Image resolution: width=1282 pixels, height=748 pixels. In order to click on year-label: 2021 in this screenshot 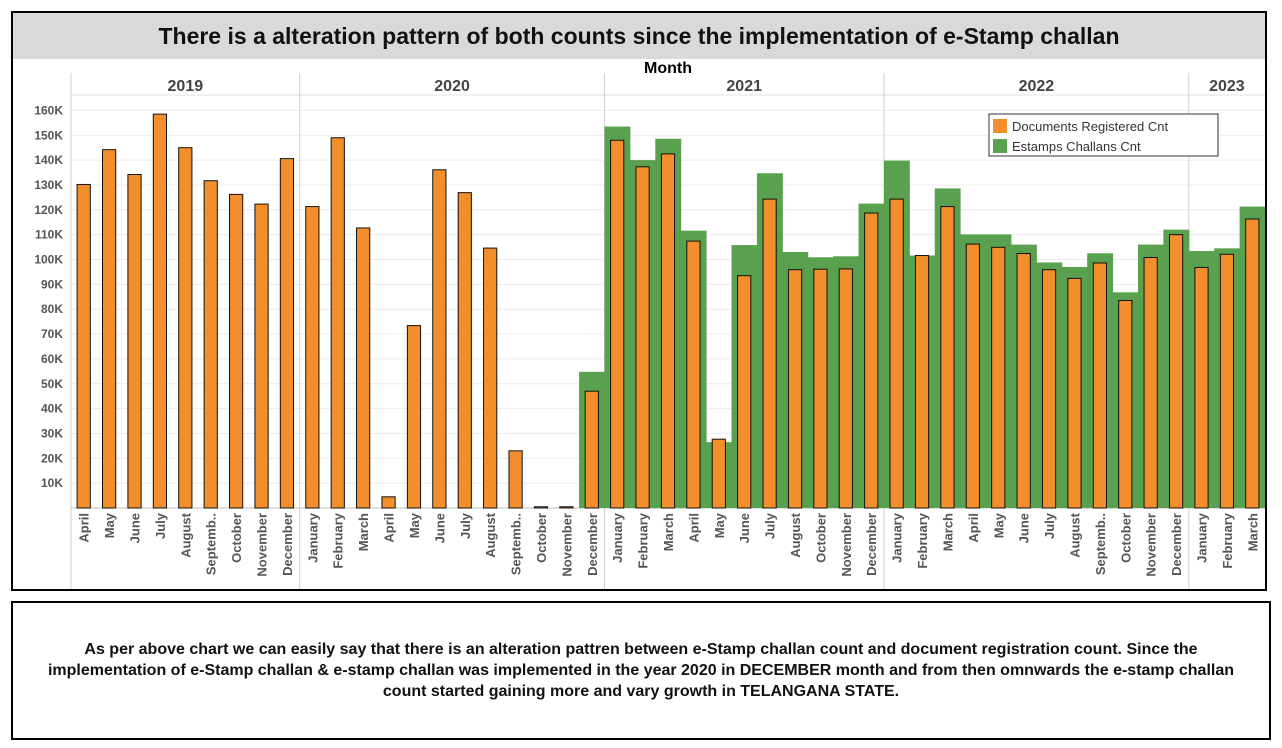, I will do `click(744, 86)`.